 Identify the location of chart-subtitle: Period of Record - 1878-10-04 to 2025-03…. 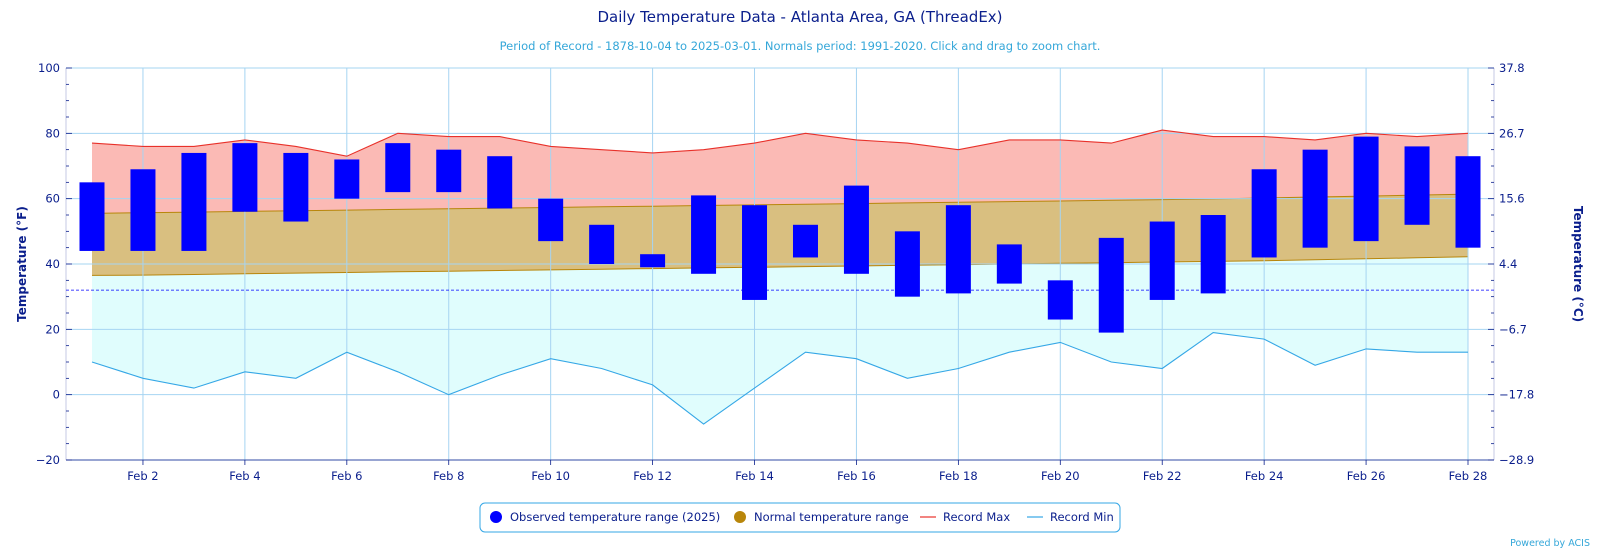
(800, 46).